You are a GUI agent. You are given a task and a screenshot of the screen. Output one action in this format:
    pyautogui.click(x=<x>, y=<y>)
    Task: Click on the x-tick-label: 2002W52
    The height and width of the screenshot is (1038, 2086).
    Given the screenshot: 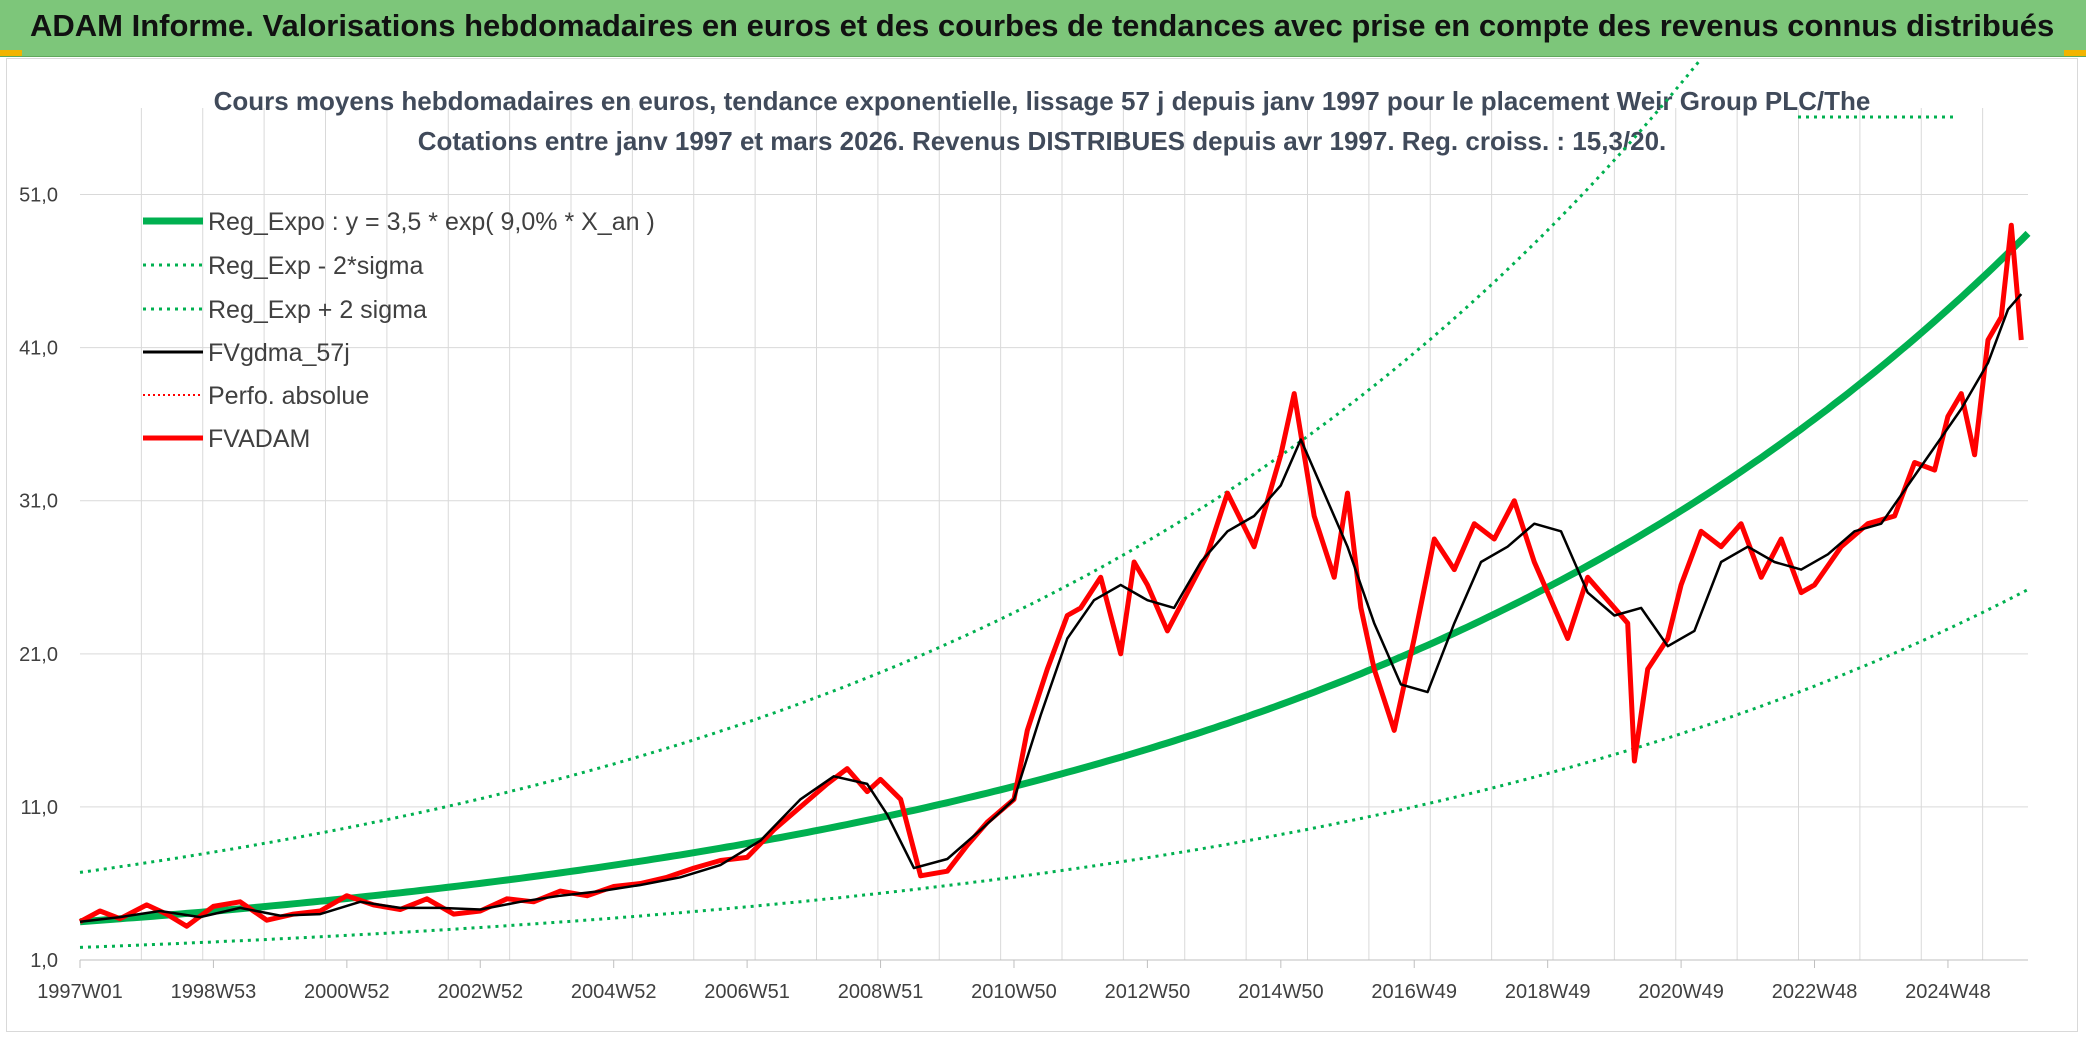 What is the action you would take?
    pyautogui.click(x=480, y=992)
    